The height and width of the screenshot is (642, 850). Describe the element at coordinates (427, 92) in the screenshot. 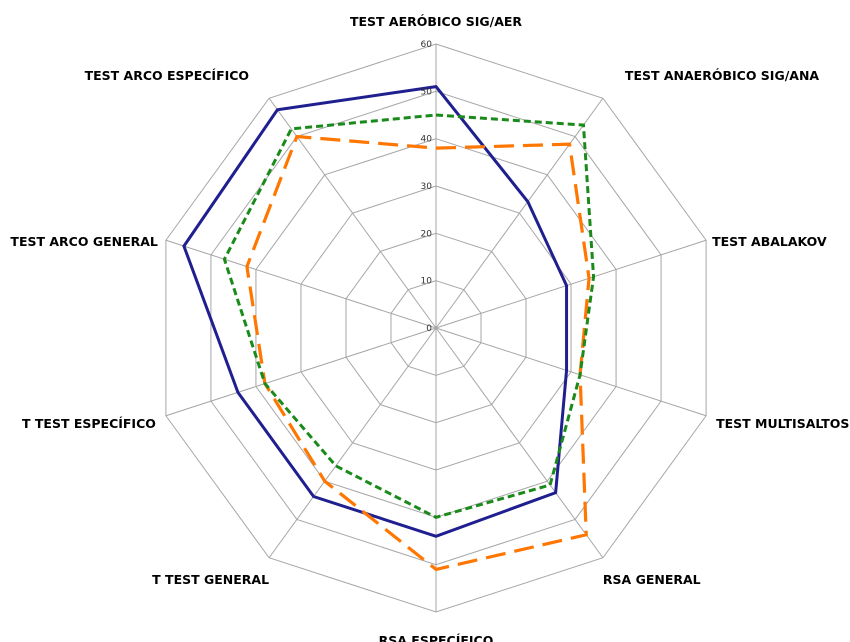

I see `tick-label: 50` at that location.